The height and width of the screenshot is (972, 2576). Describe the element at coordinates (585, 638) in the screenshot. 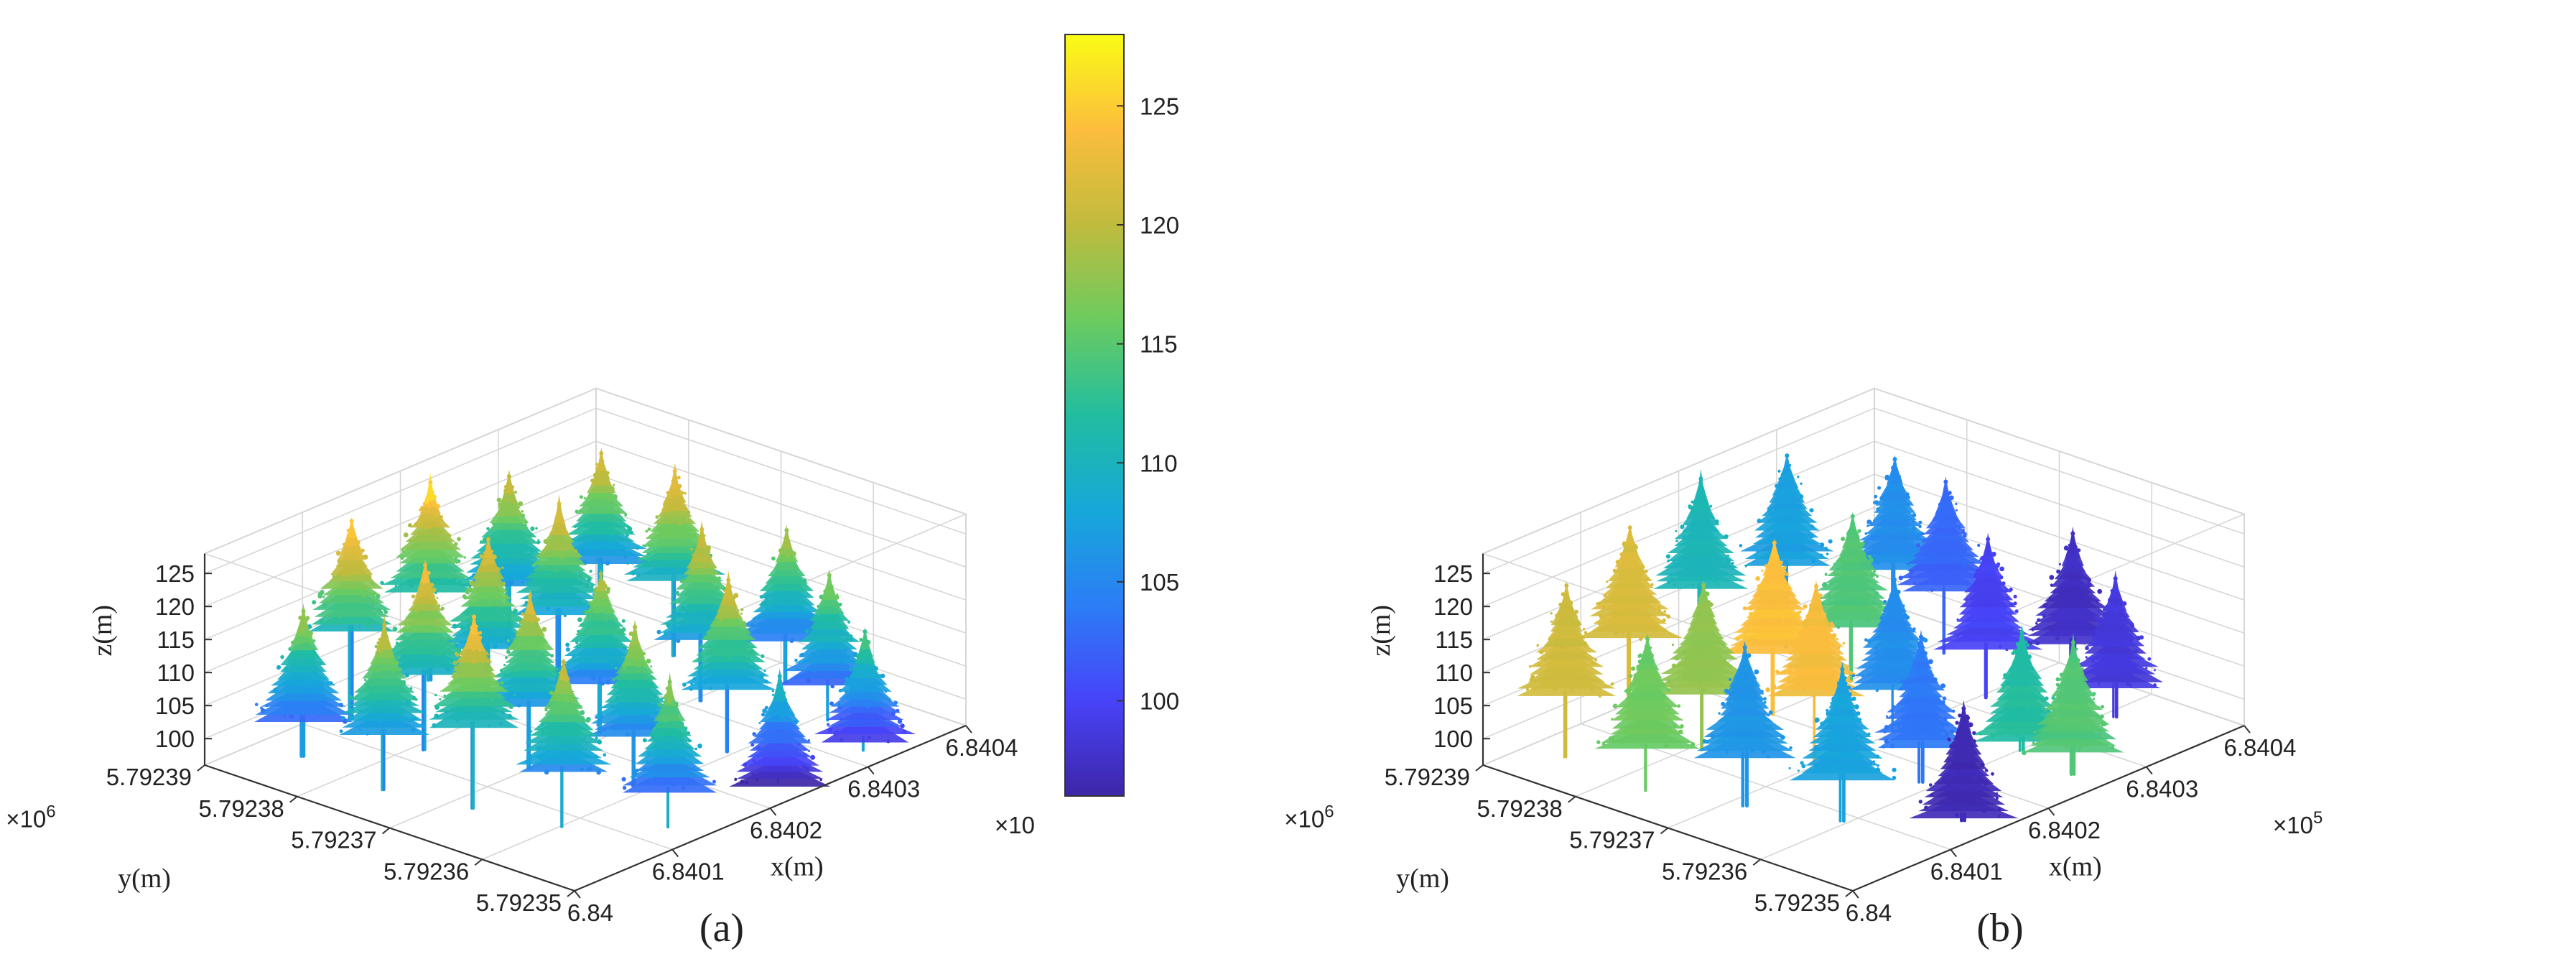

I see `tree-points` at that location.